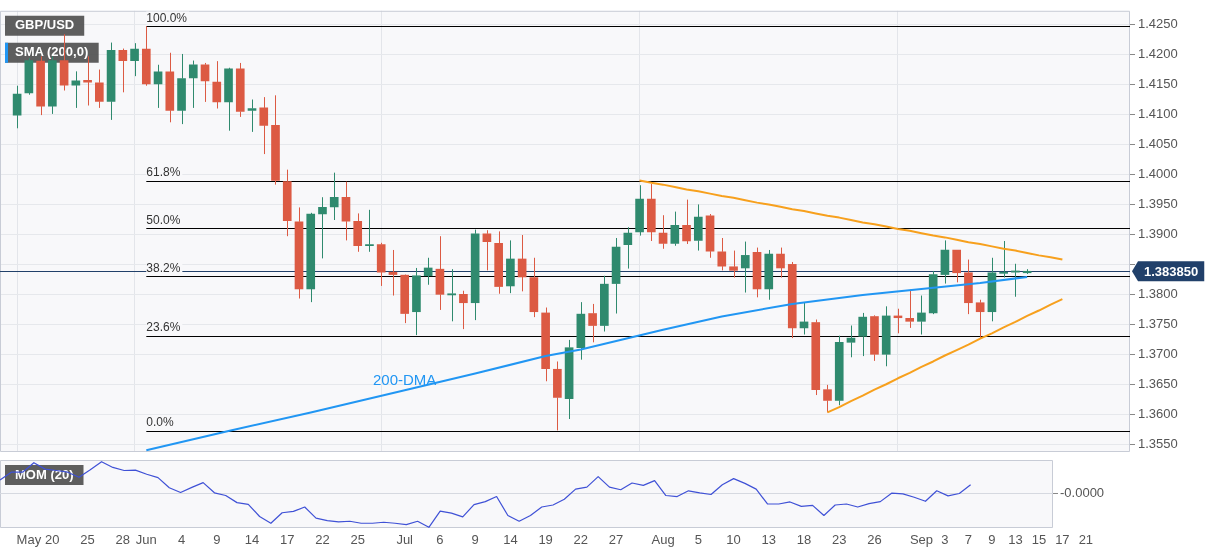 This screenshot has width=1207, height=555. I want to click on annotation: 50.0%, so click(163, 219).